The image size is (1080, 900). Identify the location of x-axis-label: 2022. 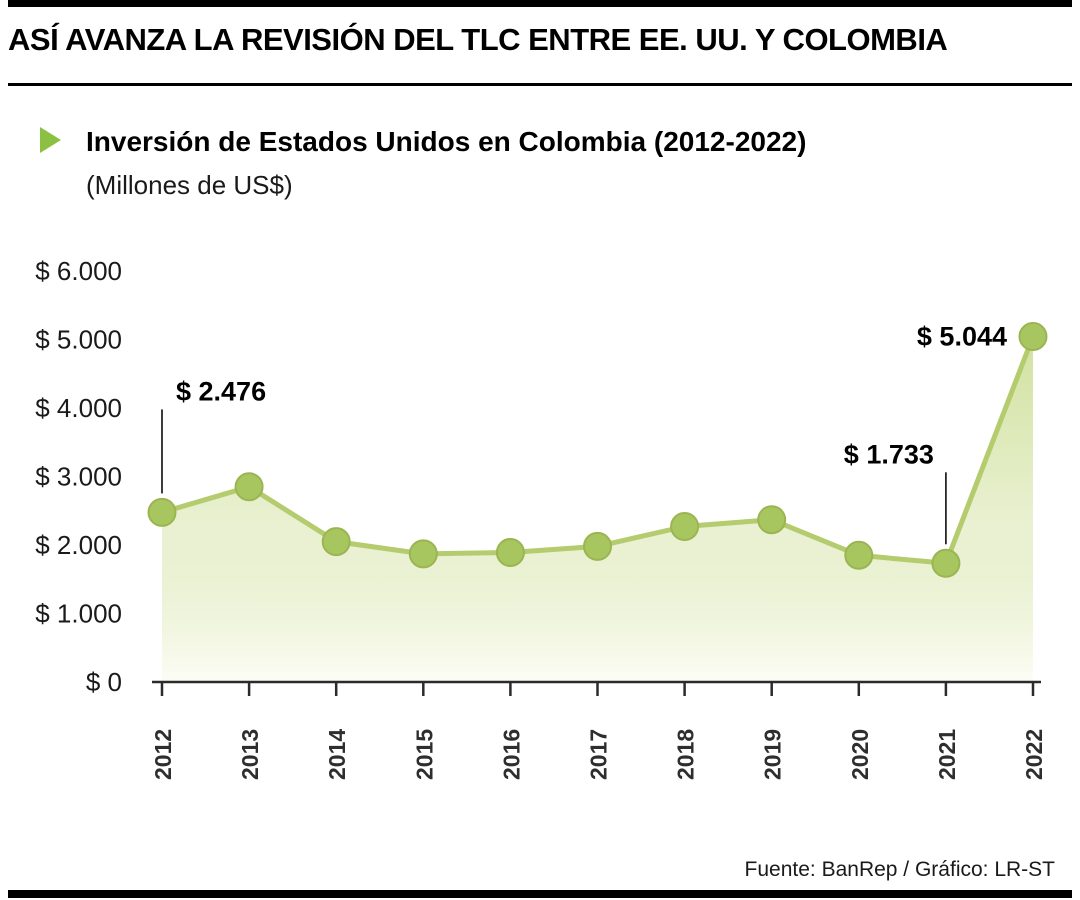
(1034, 754).